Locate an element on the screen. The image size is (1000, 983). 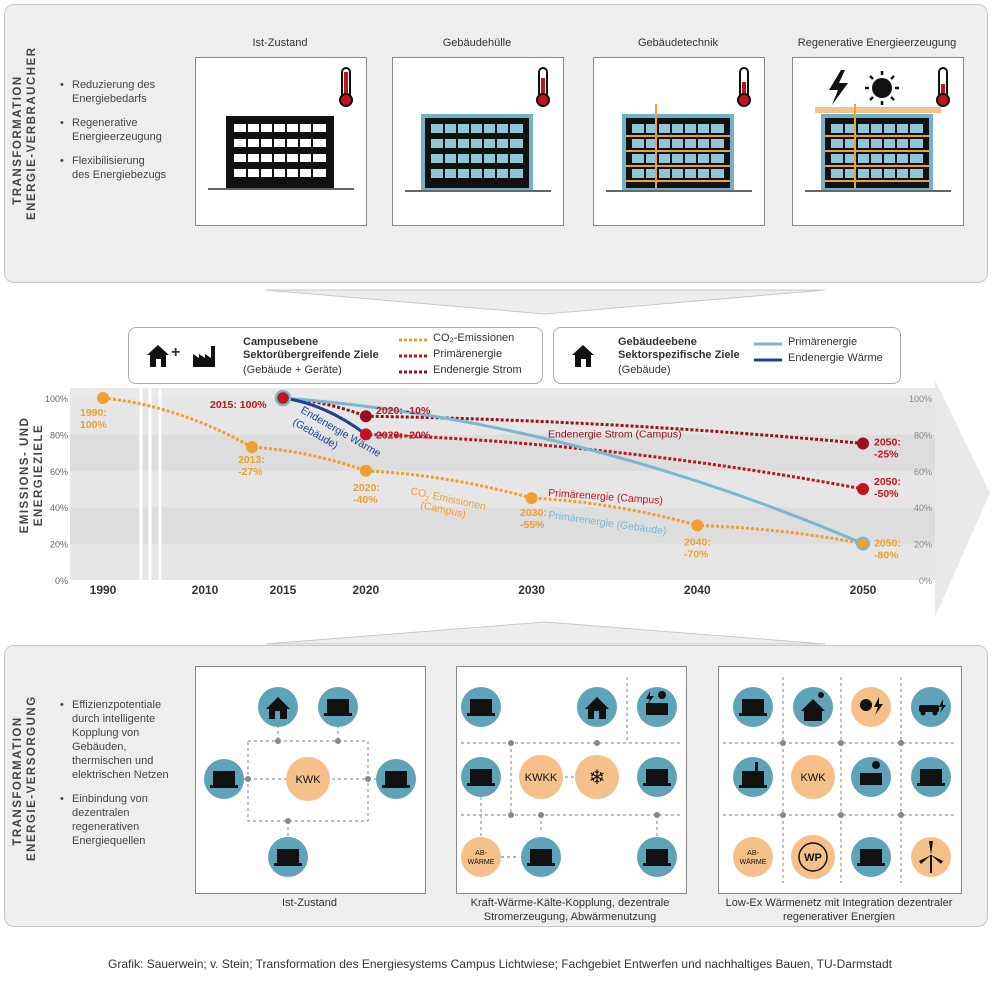
lightning-icon is located at coordinates (838, 87).